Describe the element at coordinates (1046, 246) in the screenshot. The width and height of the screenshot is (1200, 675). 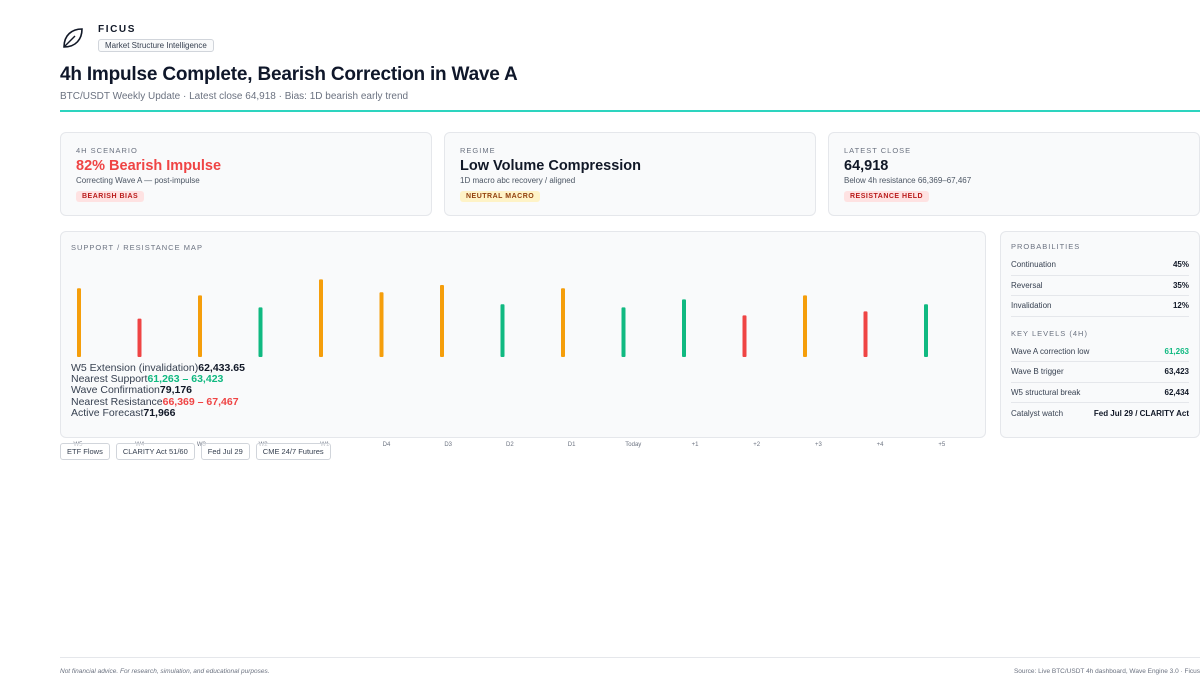
I see `probabilities-label: PROBABILITIES` at that location.